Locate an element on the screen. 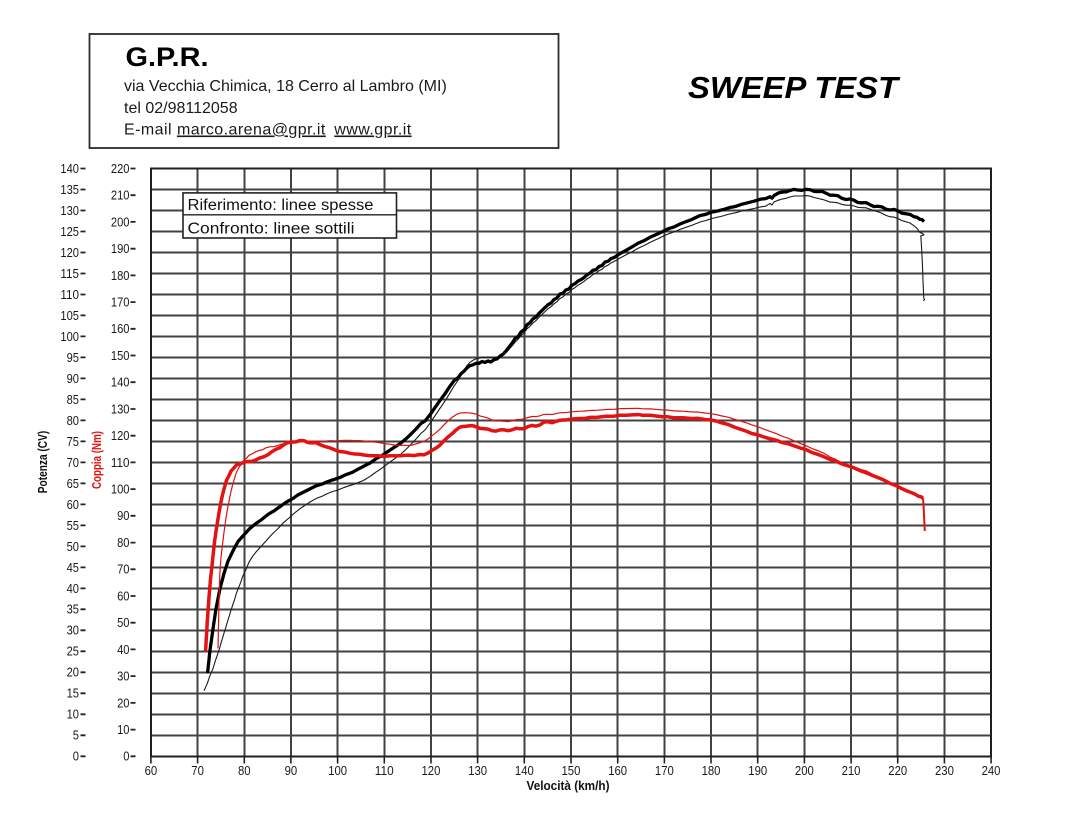  svg-text: tel 02/98112058 is located at coordinates (181, 108).